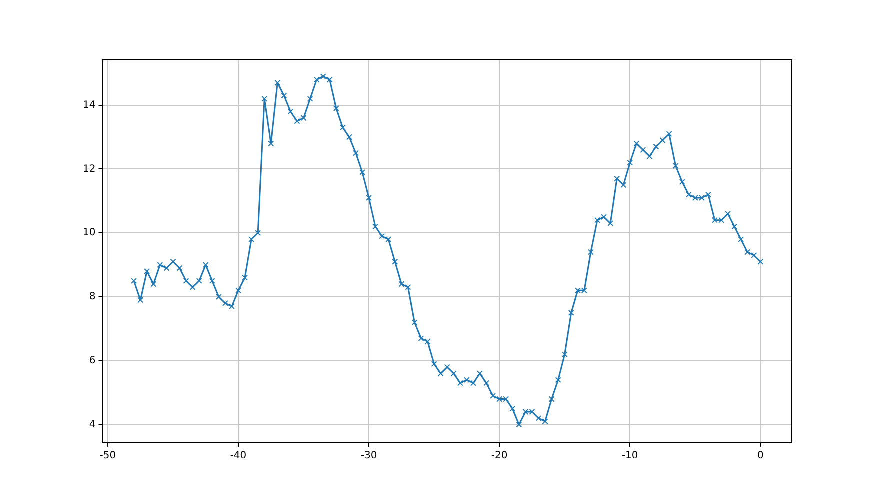 The height and width of the screenshot is (495, 880). Describe the element at coordinates (89, 233) in the screenshot. I see `y-tick-label: 10` at that location.